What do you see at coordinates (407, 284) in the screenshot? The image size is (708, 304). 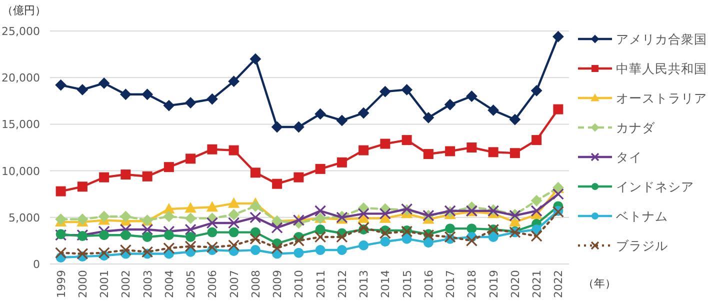 I see `x-tick-label: 2015` at bounding box center [407, 284].